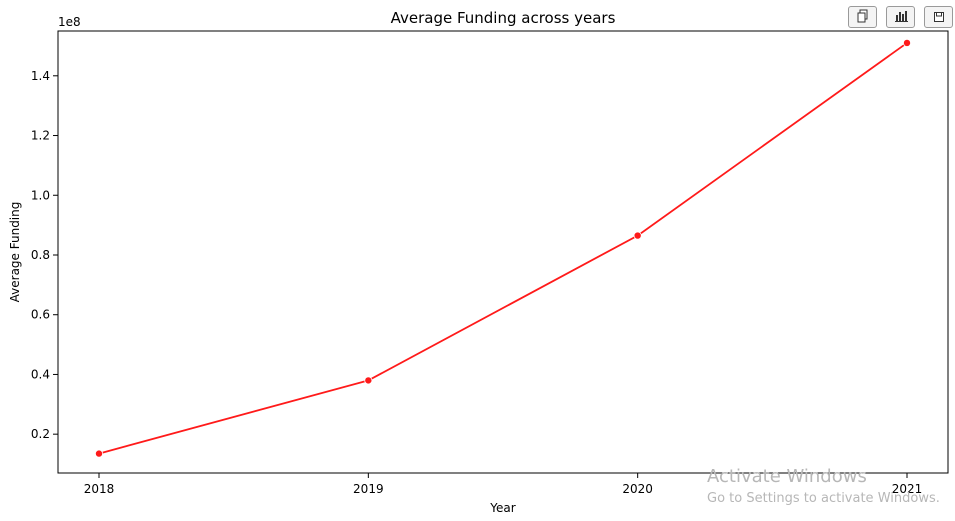 The height and width of the screenshot is (521, 955). What do you see at coordinates (69, 22) in the screenshot?
I see `y-offset-label: 1e8` at bounding box center [69, 22].